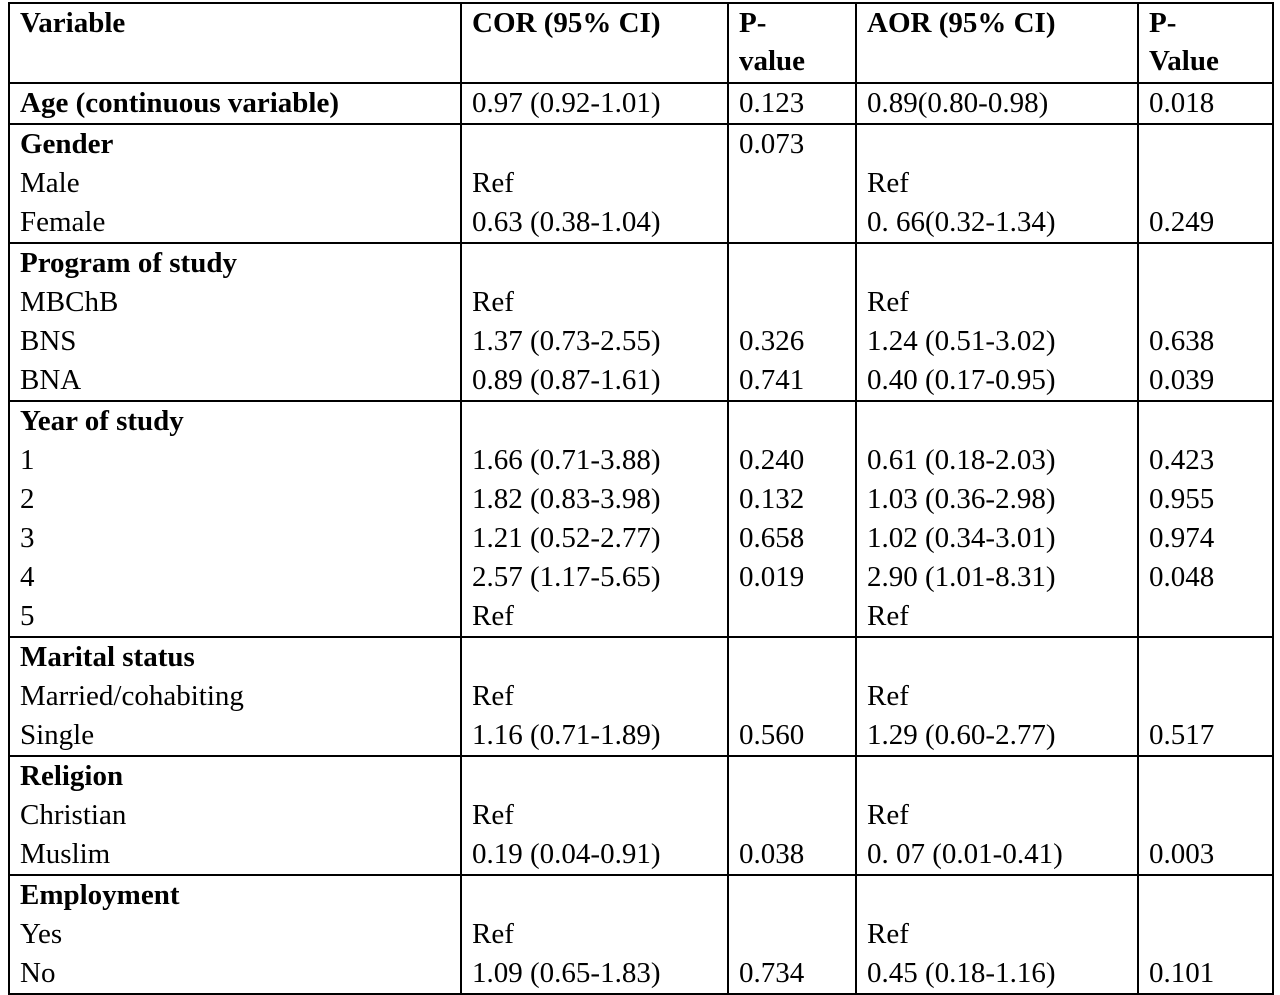 The image size is (1280, 995). Describe the element at coordinates (235, 934) in the screenshot. I see `cell: Employment Yes No` at that location.